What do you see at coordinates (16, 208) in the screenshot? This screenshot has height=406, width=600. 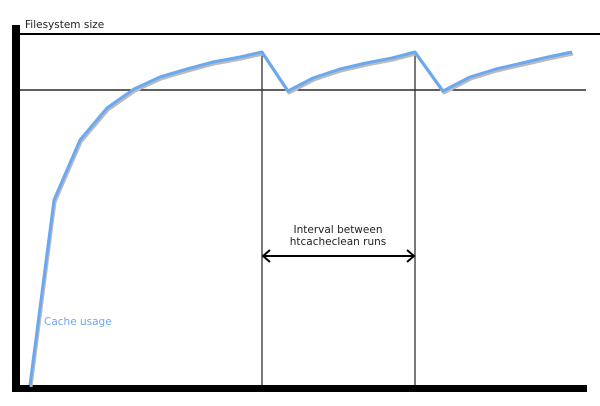 I see `y-axis` at bounding box center [16, 208].